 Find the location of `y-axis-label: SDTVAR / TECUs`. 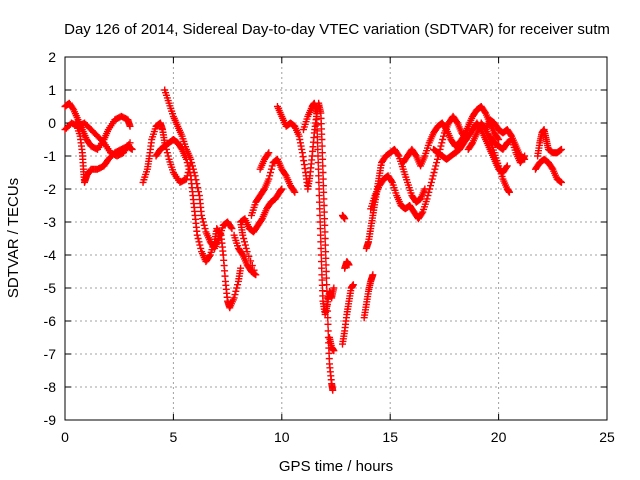

y-axis-label: SDTVAR / TECUs is located at coordinates (13, 238).